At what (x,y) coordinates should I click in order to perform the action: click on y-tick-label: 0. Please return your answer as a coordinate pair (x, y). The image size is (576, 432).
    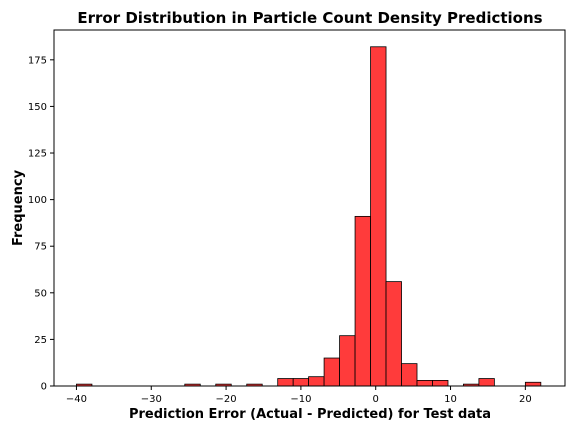
    Looking at the image, I should click on (44, 387).